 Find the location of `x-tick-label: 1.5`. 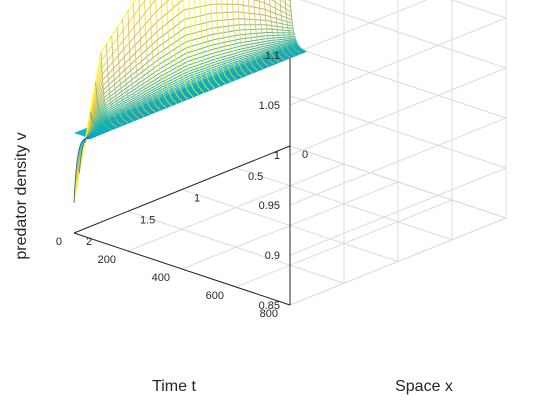

x-tick-label: 1.5 is located at coordinates (147, 220).